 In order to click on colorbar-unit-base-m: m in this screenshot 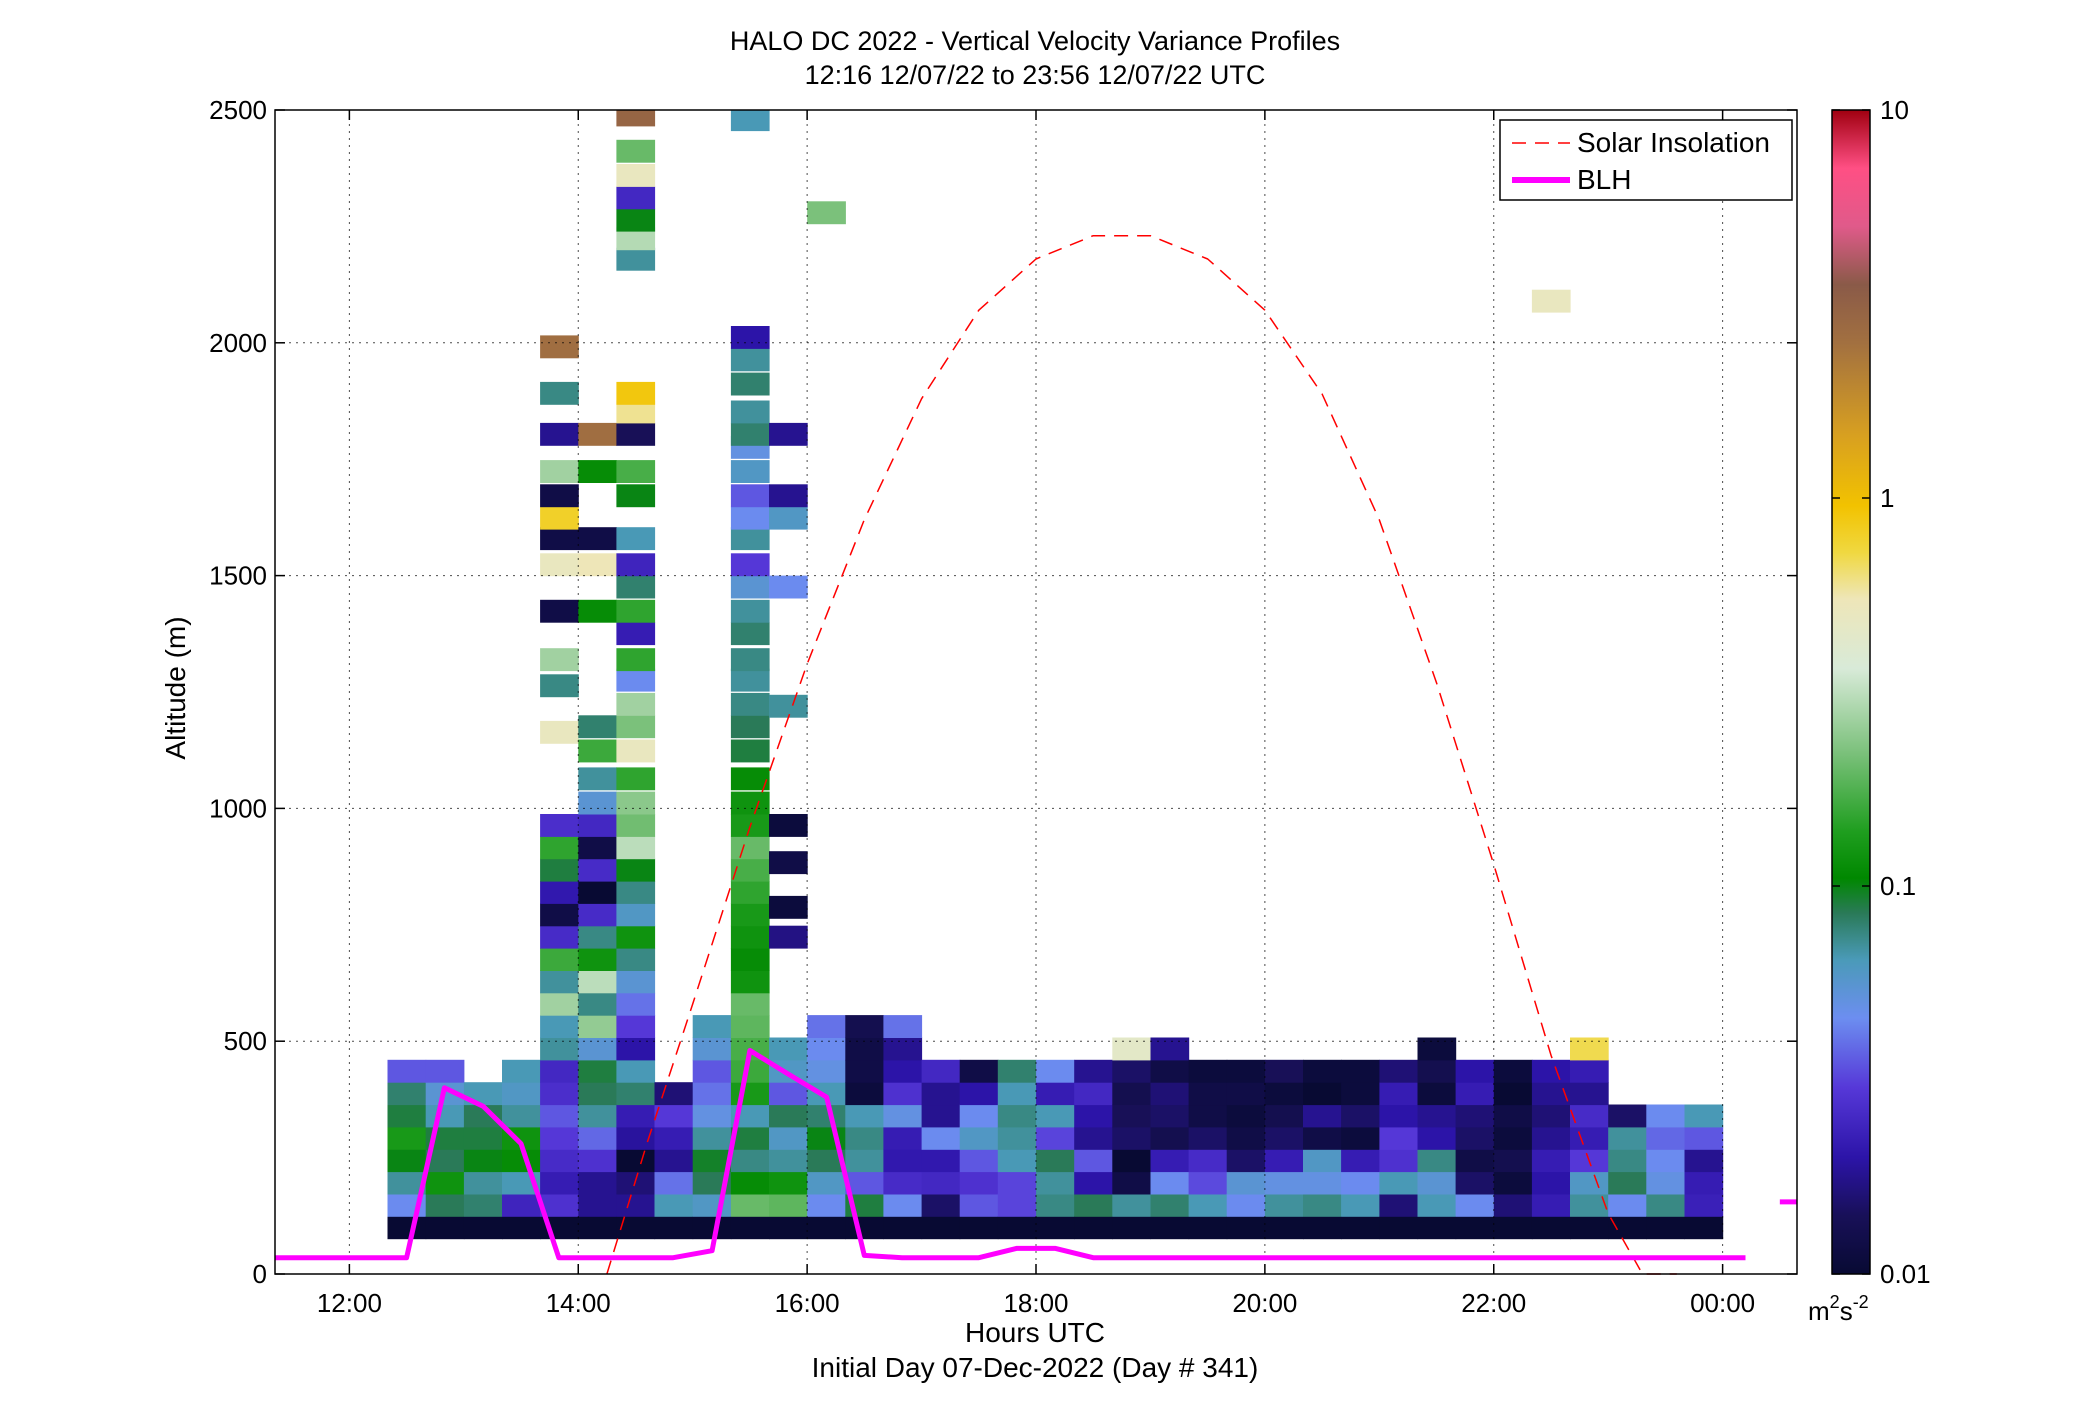, I will do `click(1819, 1311)`.